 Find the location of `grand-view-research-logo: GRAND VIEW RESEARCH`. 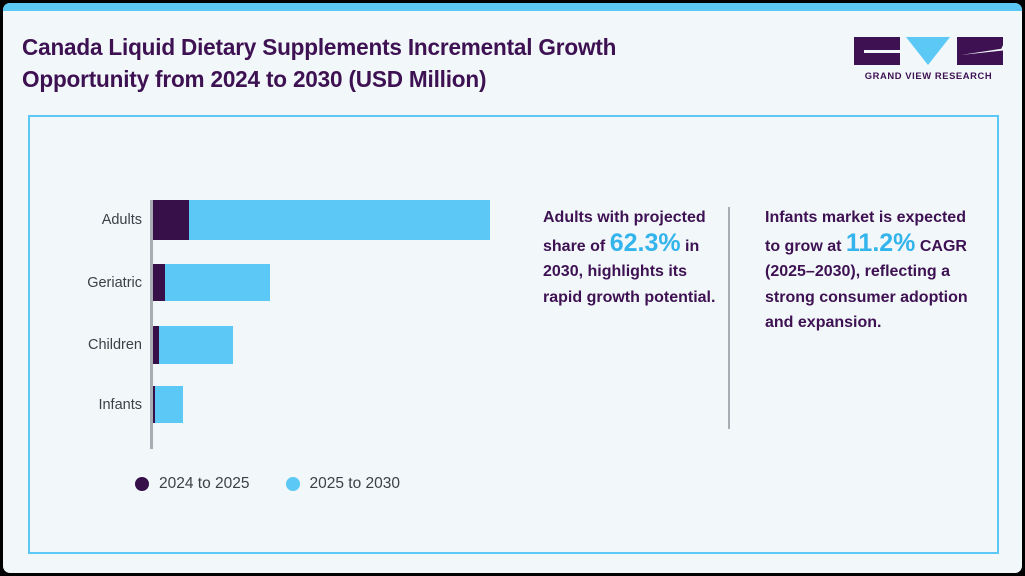

grand-view-research-logo: GRAND VIEW RESEARCH is located at coordinates (928, 61).